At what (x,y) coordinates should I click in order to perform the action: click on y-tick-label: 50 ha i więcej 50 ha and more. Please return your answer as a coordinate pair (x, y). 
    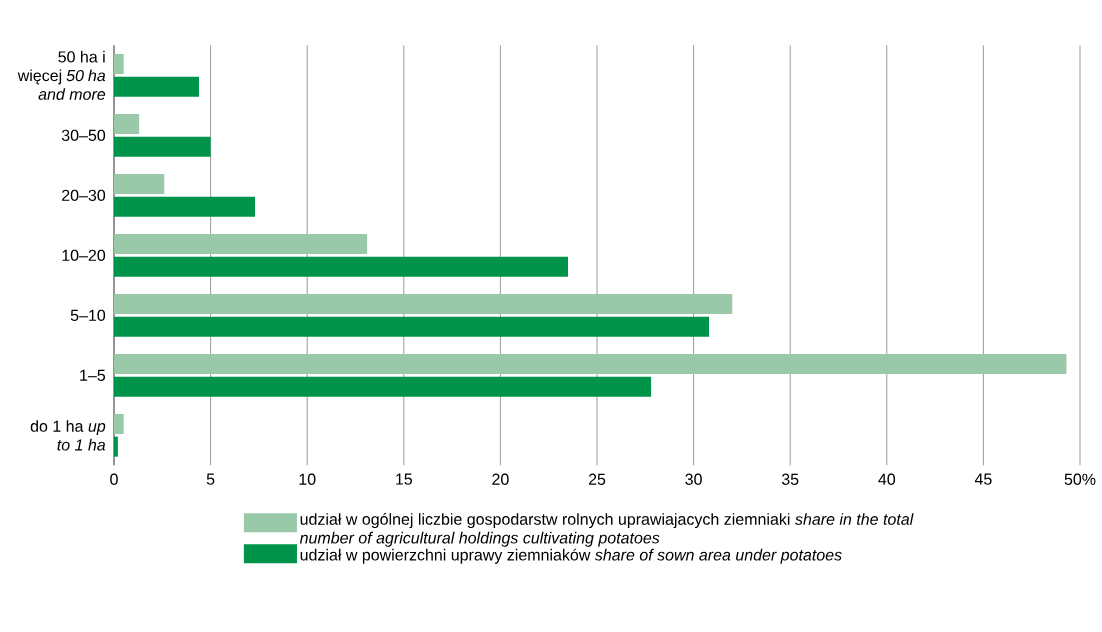
    Looking at the image, I should click on (61, 75).